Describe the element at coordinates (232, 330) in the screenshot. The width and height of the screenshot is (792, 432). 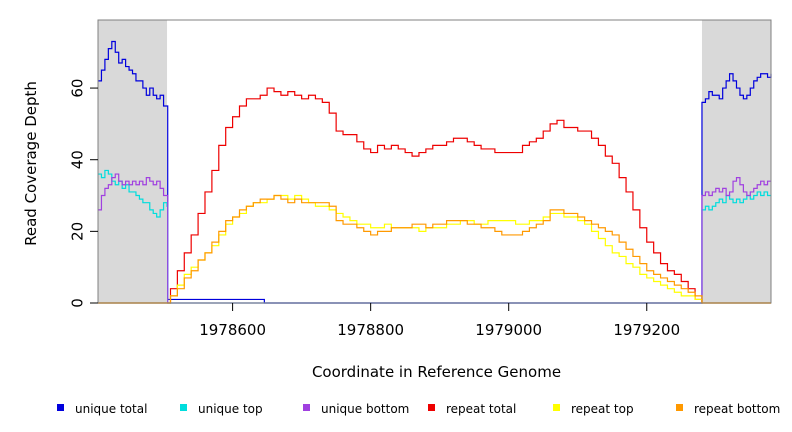
I see `x-tick-label: 1978600` at that location.